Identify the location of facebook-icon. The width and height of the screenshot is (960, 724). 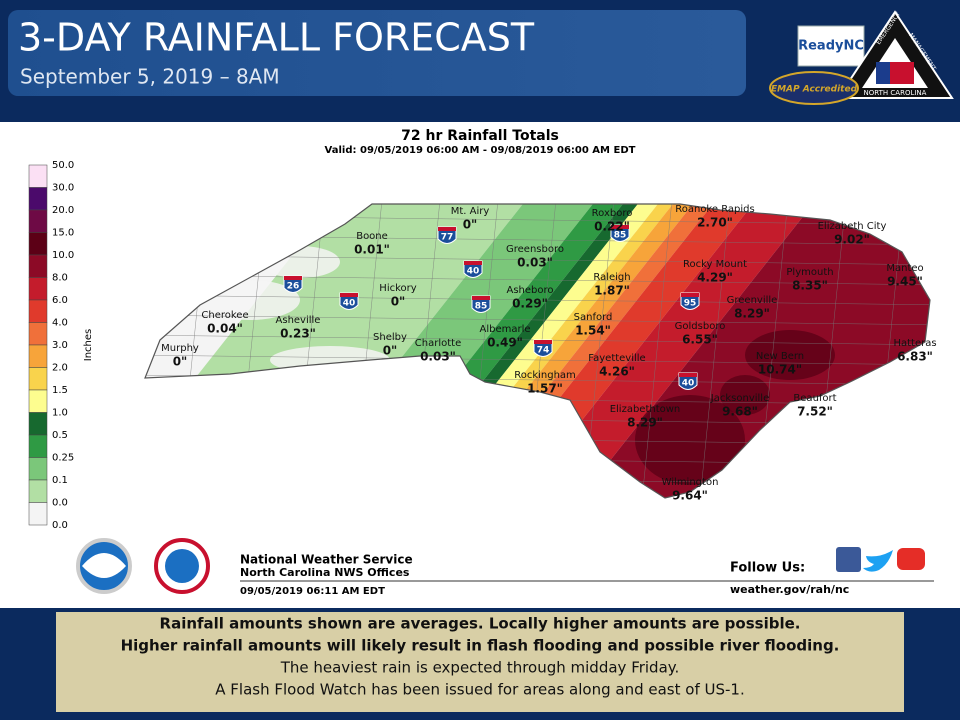
(848, 559).